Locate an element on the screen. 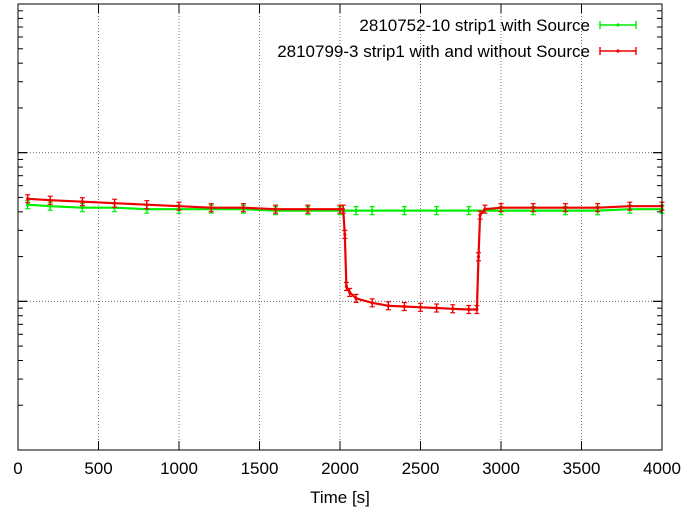  x-tick-label: 0 is located at coordinates (17, 468).